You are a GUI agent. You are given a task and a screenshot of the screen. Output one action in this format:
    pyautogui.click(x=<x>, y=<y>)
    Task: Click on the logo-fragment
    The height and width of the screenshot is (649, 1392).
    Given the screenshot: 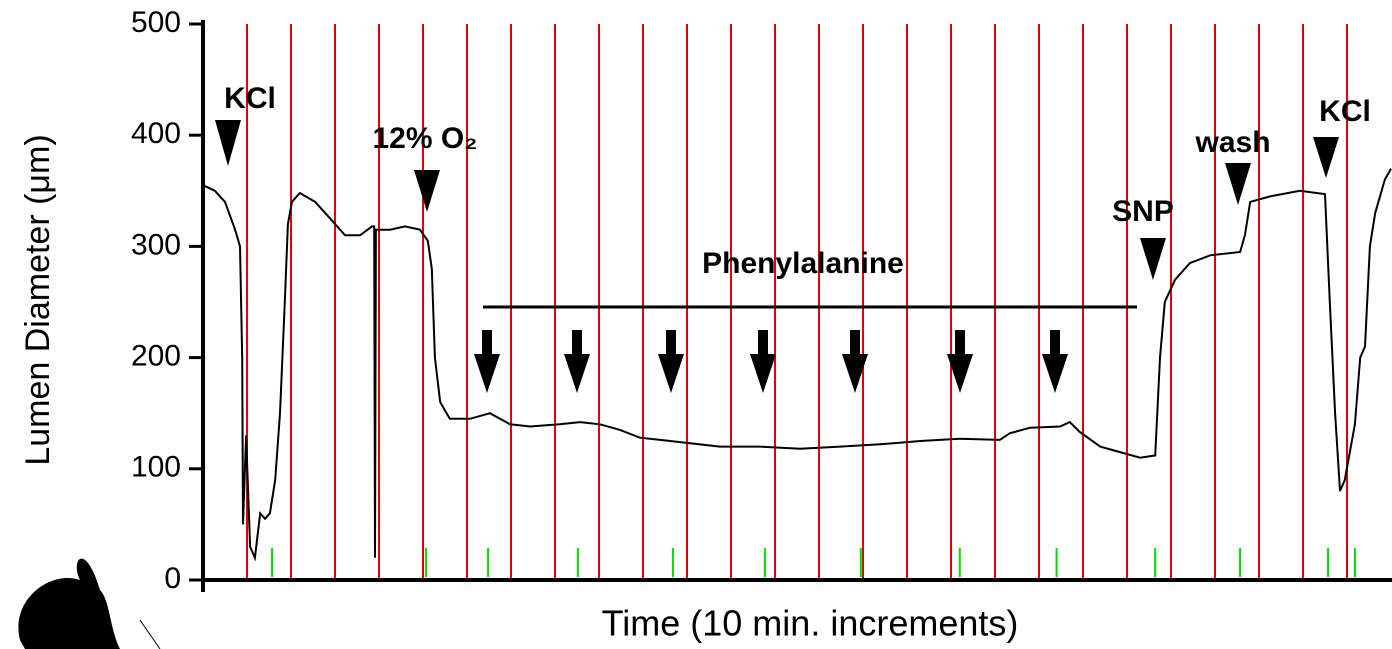 What is the action you would take?
    pyautogui.click(x=69, y=603)
    